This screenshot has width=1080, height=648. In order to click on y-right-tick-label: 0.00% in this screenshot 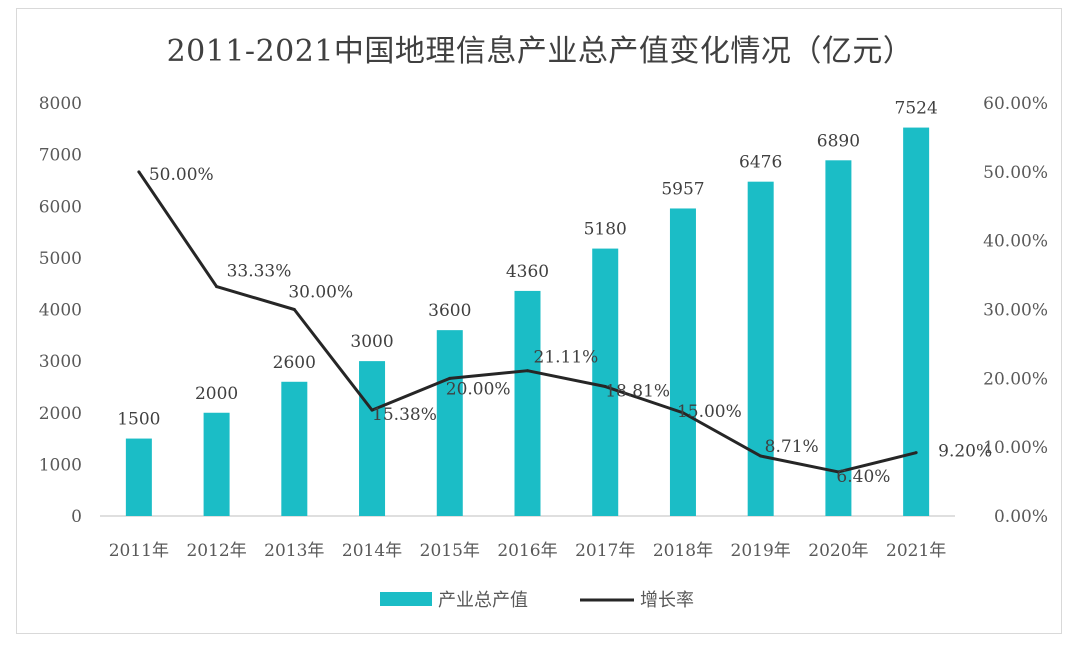, I will do `click(1021, 517)`.